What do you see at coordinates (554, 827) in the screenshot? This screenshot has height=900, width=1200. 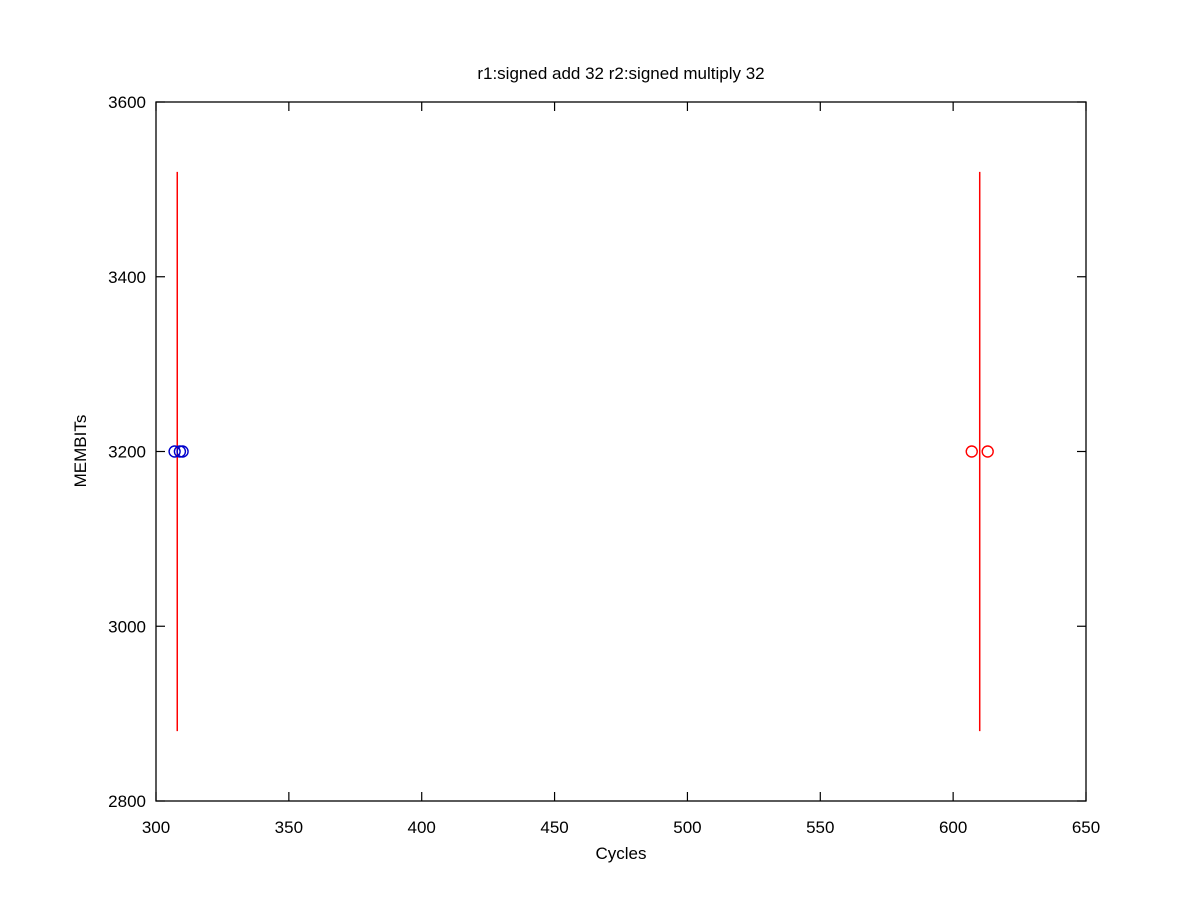 I see `x-tick-label: 450` at bounding box center [554, 827].